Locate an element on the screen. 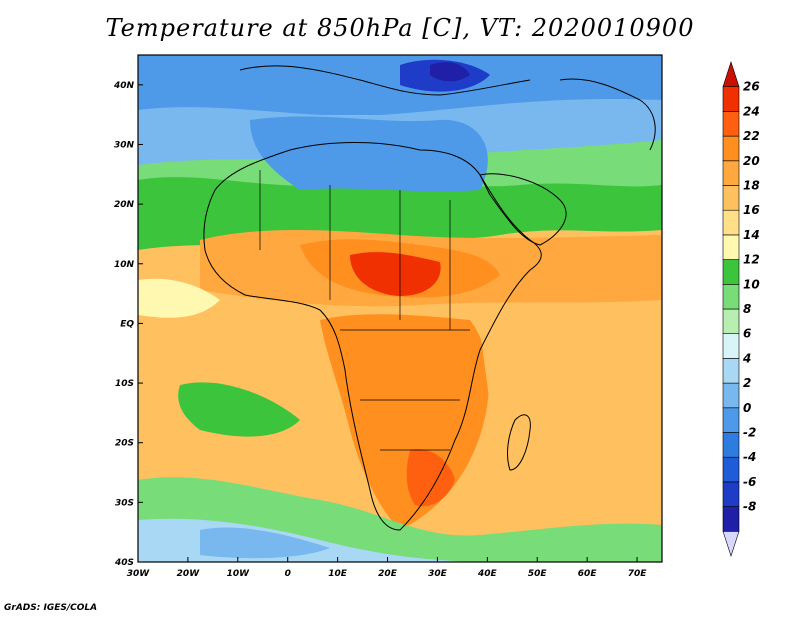 This screenshot has height=618, width=800. lat-label: 10S is located at coordinates (124, 384).